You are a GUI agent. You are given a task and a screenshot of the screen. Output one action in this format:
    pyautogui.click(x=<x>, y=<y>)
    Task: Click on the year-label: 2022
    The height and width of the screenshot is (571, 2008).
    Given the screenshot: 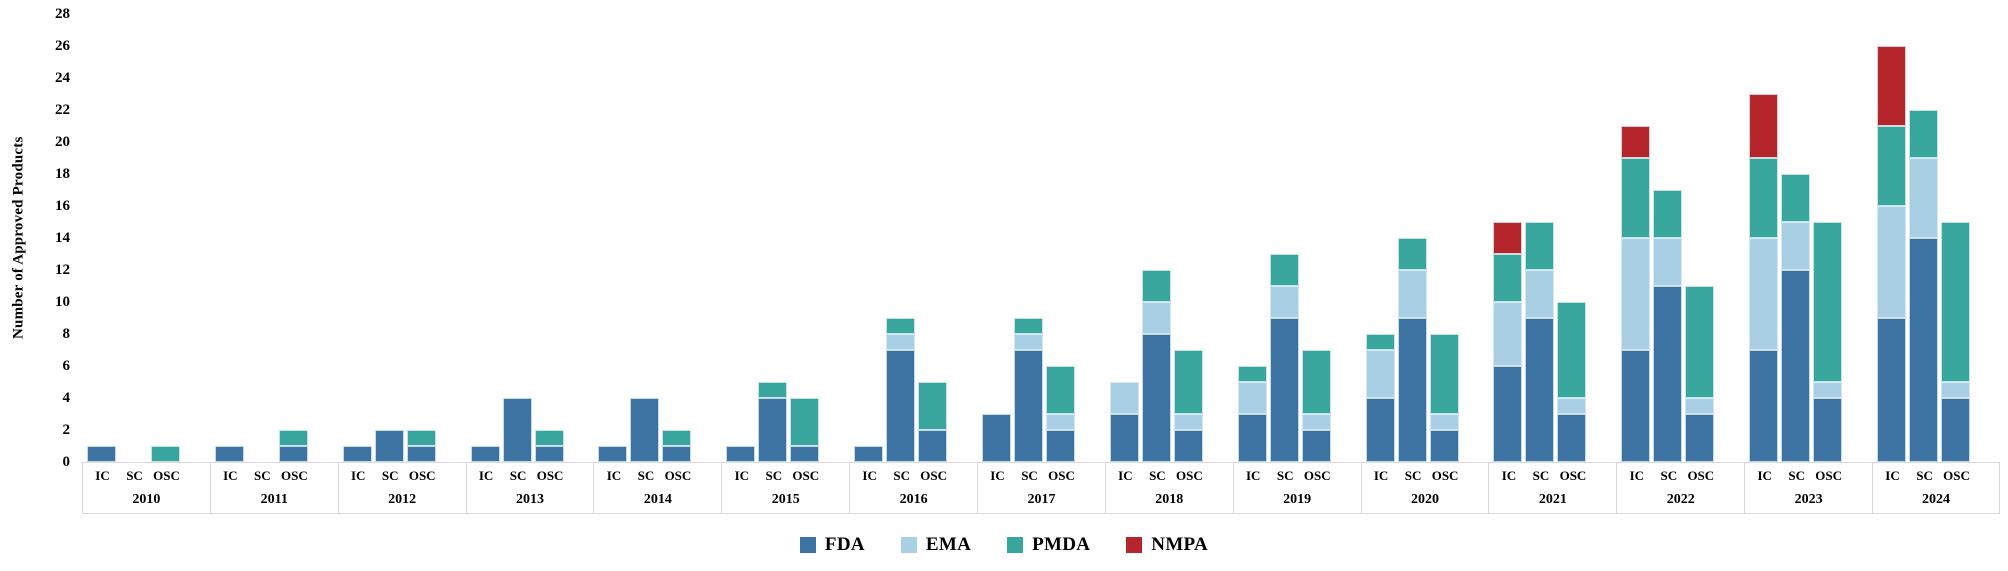 What is the action you would take?
    pyautogui.click(x=1680, y=499)
    